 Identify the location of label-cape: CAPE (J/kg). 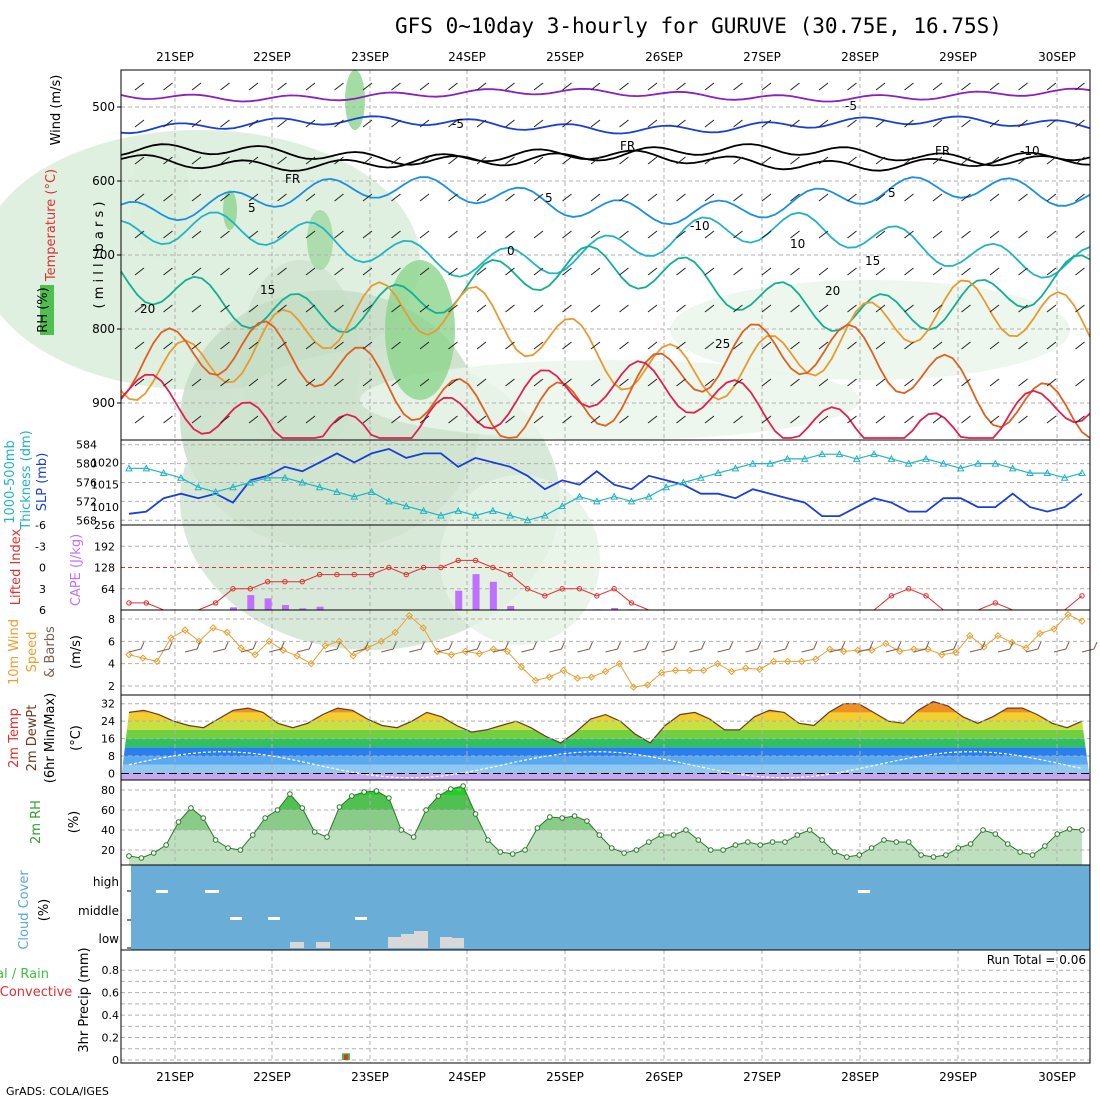
(76, 570).